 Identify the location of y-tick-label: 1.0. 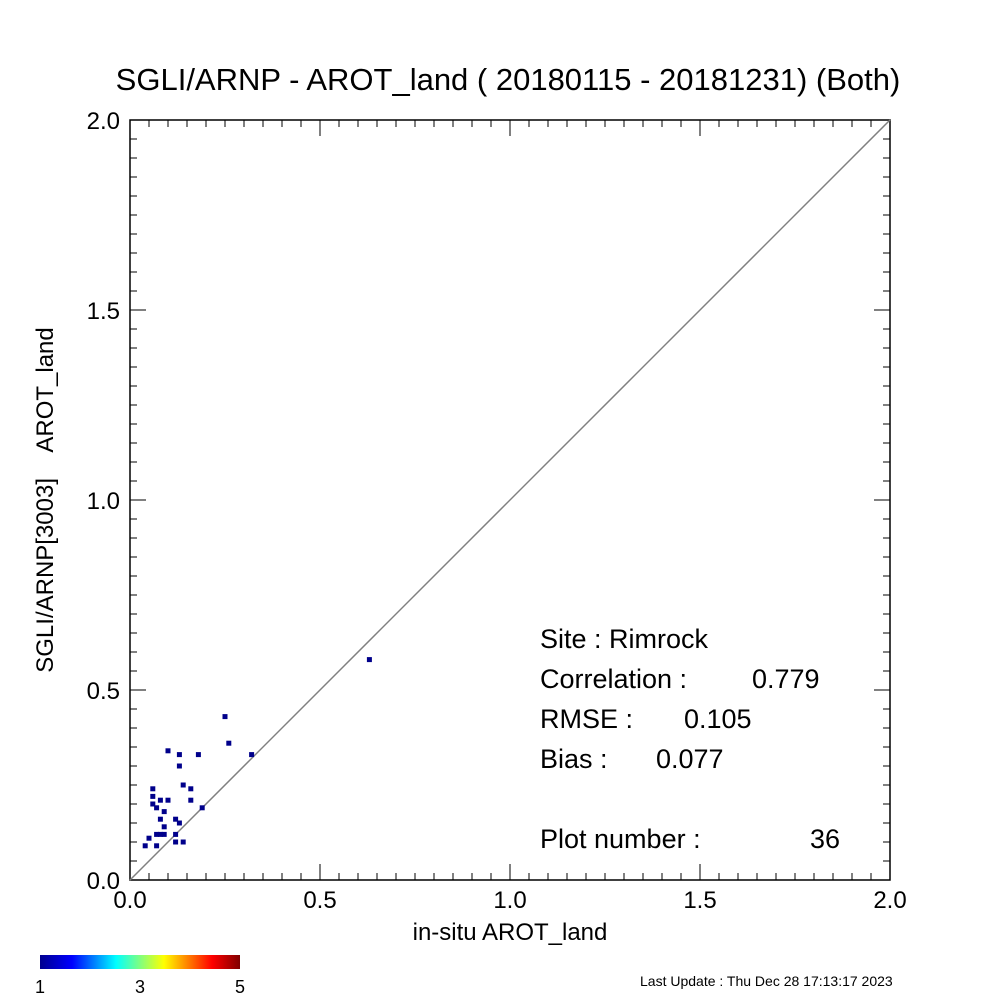
(103, 501).